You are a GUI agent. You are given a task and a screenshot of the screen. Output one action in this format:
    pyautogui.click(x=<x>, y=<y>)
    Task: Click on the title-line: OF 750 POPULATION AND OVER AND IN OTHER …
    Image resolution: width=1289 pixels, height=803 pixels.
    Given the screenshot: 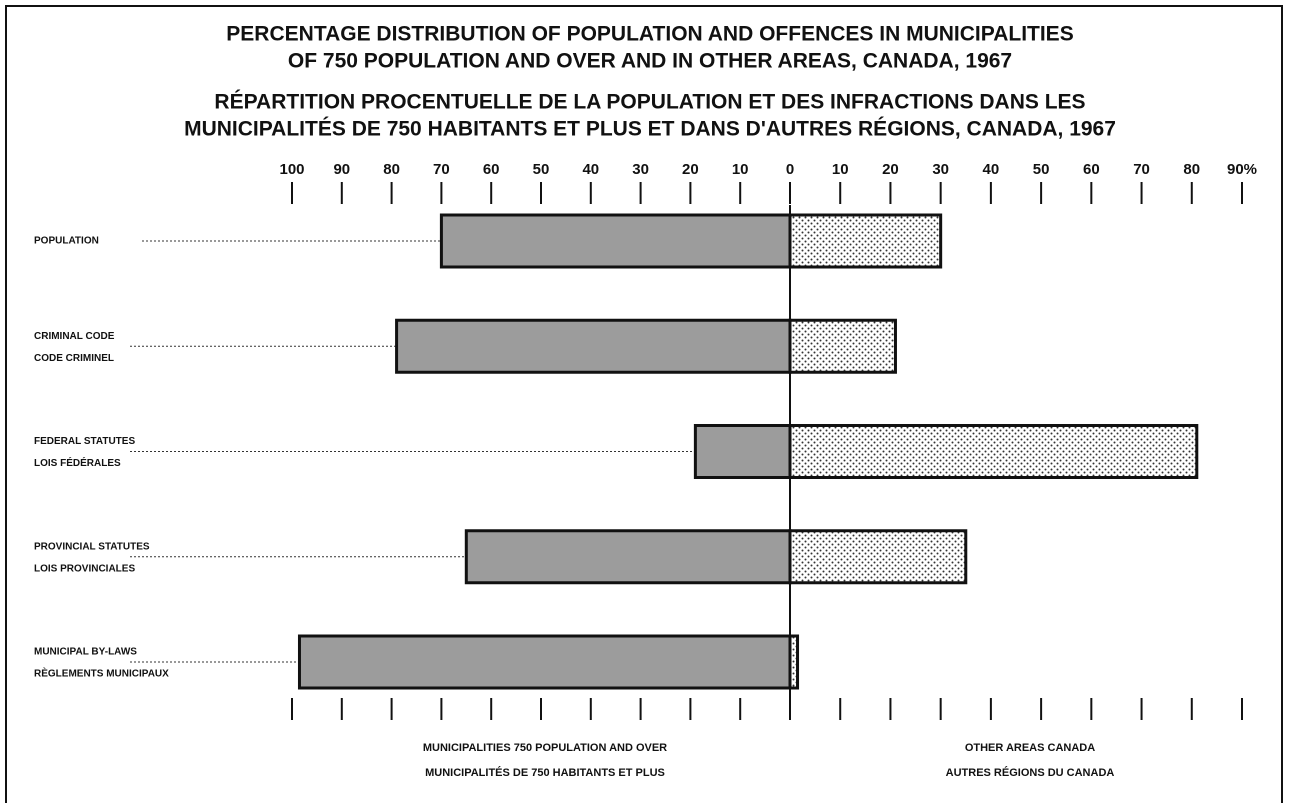 What is the action you would take?
    pyautogui.click(x=650, y=61)
    